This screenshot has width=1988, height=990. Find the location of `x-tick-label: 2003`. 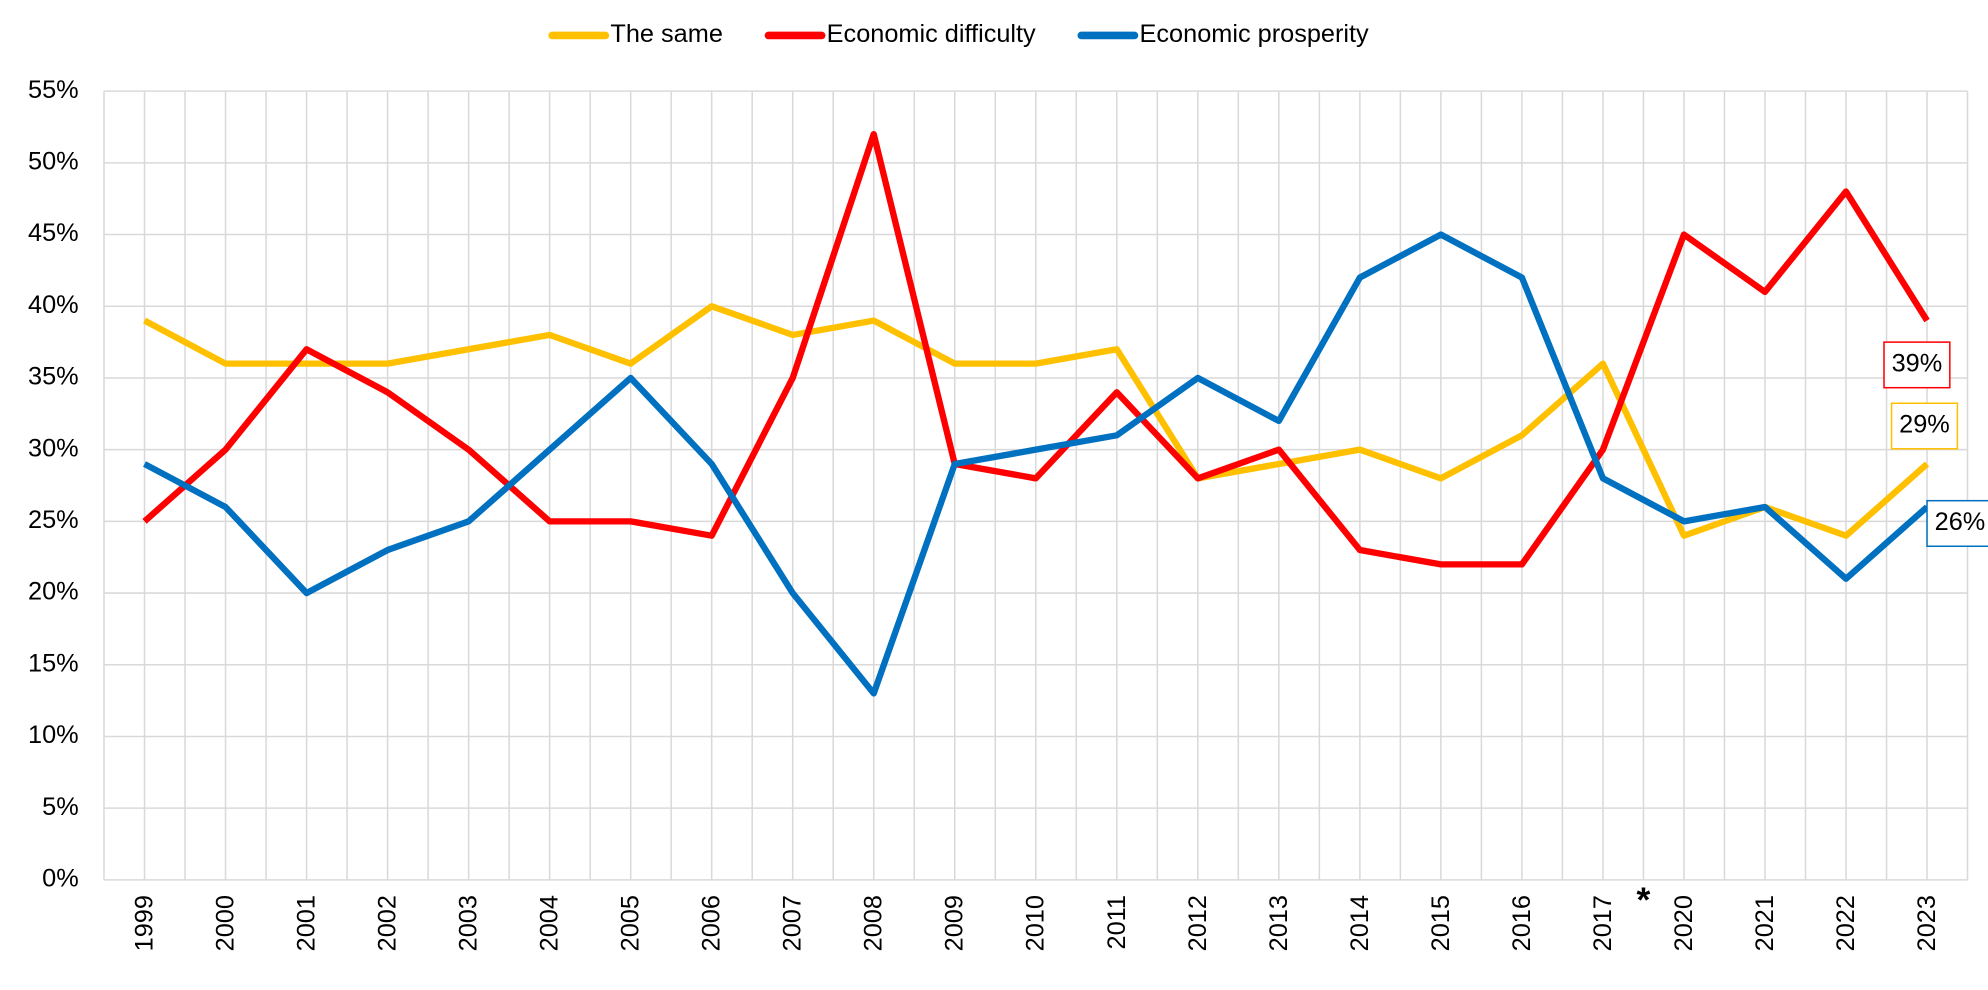

x-tick-label: 2003 is located at coordinates (469, 923).